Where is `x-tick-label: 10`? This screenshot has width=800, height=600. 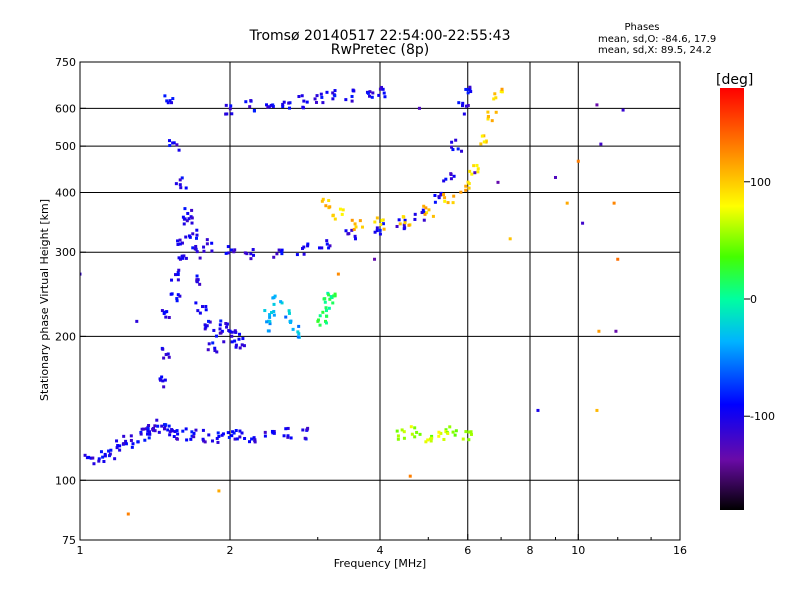 x-tick-label: 10 is located at coordinates (578, 550).